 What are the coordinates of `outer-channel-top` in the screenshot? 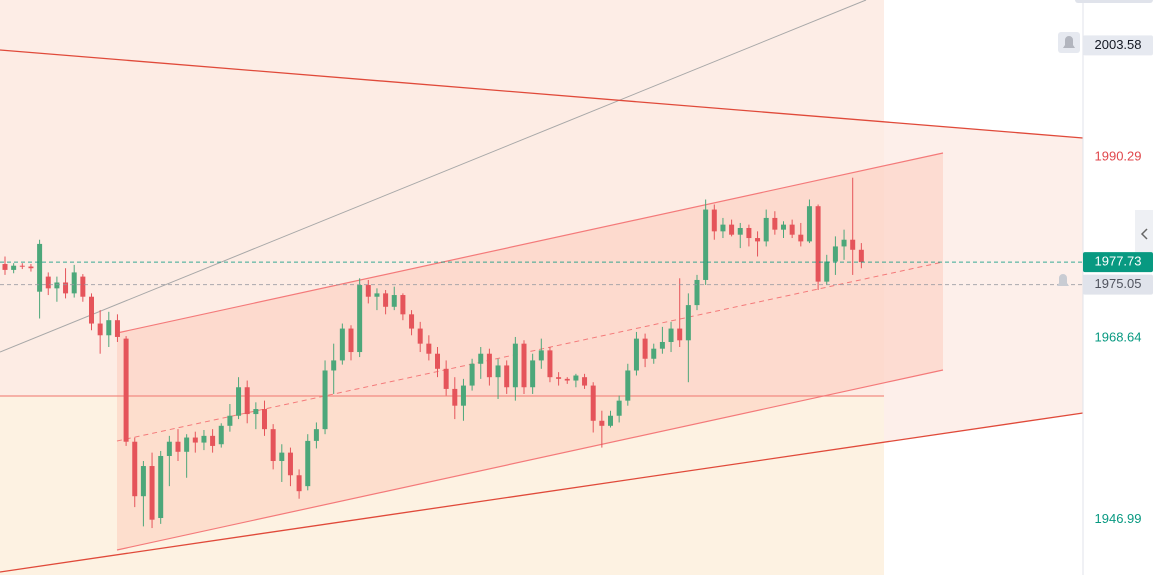 It's located at (542, 94).